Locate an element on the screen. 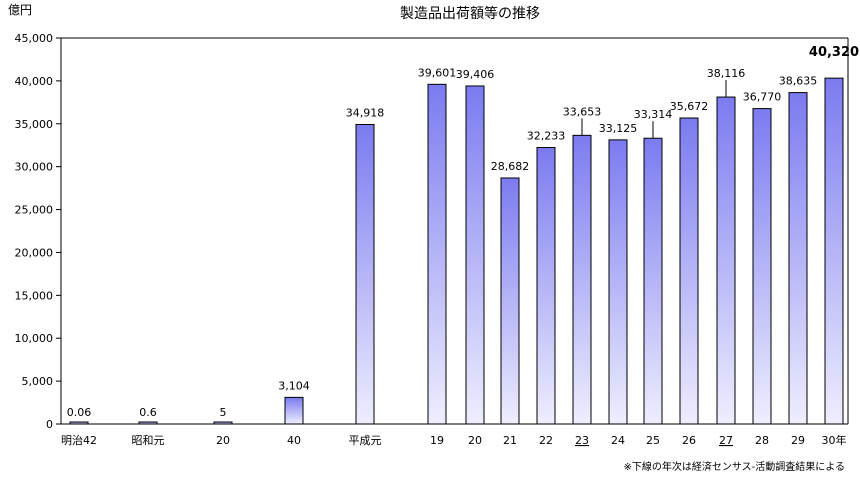 This screenshot has height=480, width=860. y-tick-label: 40,000 is located at coordinates (34, 81).